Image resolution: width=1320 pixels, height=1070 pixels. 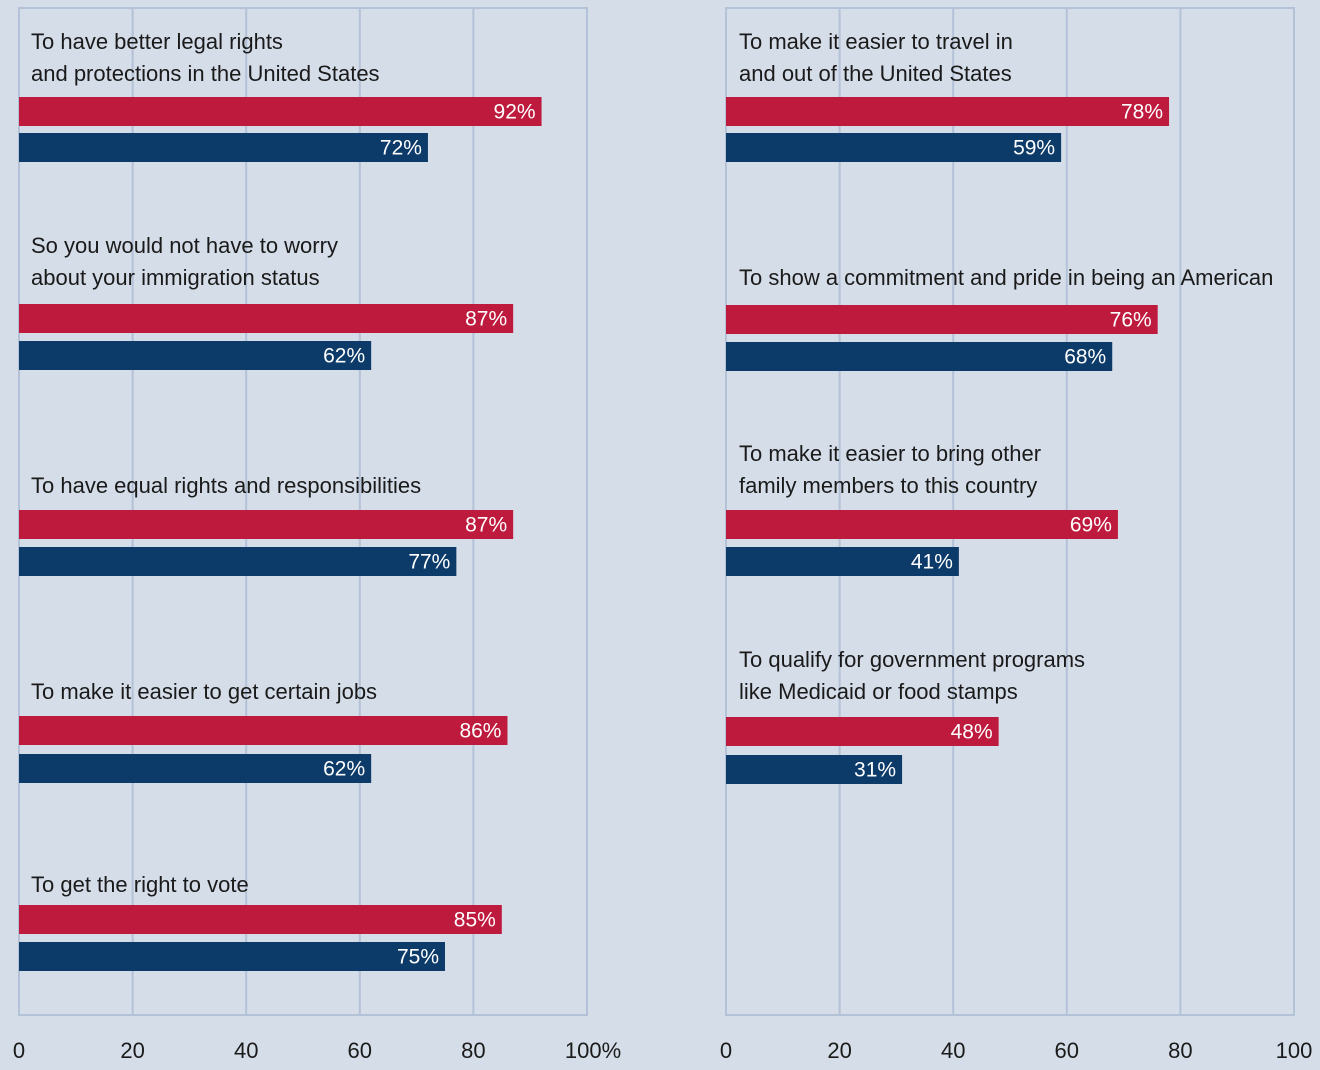 I want to click on data-label: 48%, so click(x=972, y=732).